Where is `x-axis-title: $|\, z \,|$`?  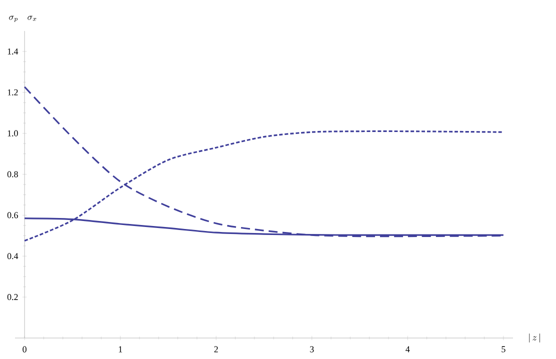 x-axis-title: $|\, z \,|$ is located at coordinates (534, 338).